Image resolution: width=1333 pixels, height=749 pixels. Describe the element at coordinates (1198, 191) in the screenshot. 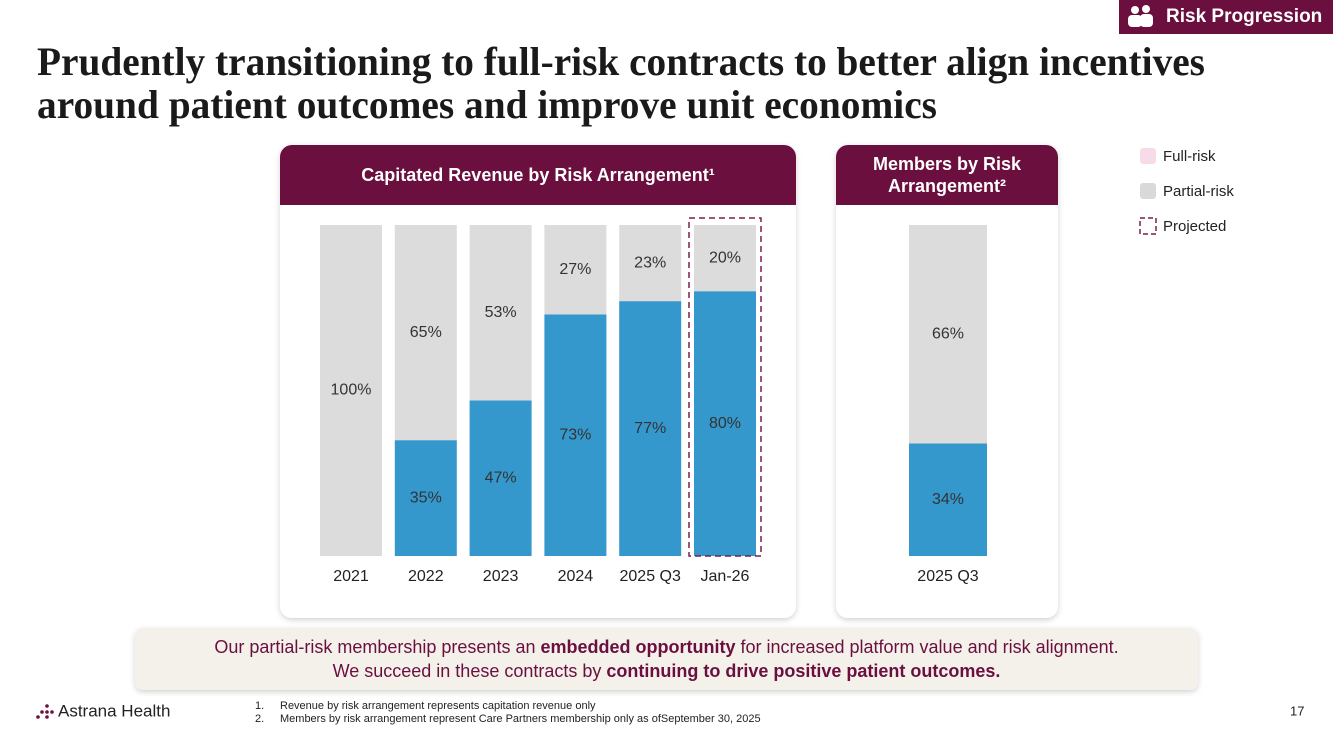

I see `legend-label: Partial-risk` at that location.